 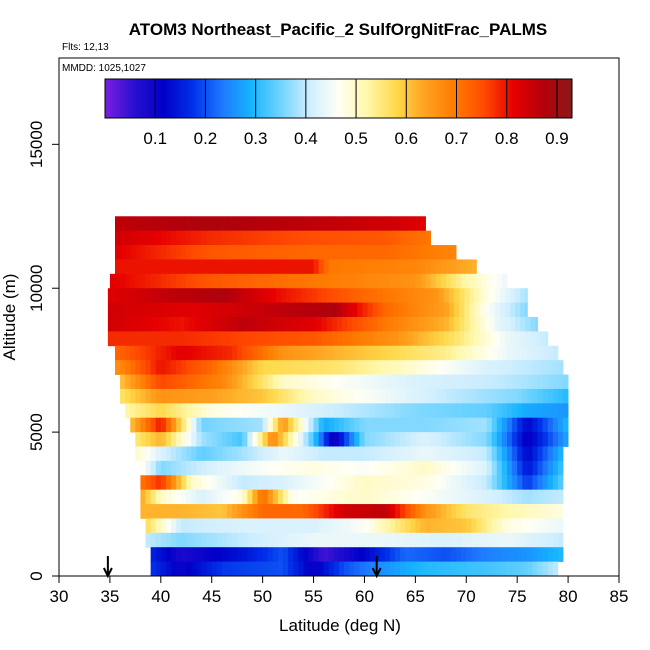 What do you see at coordinates (306, 138) in the screenshot?
I see `colorbar-tick-label: 0.4` at bounding box center [306, 138].